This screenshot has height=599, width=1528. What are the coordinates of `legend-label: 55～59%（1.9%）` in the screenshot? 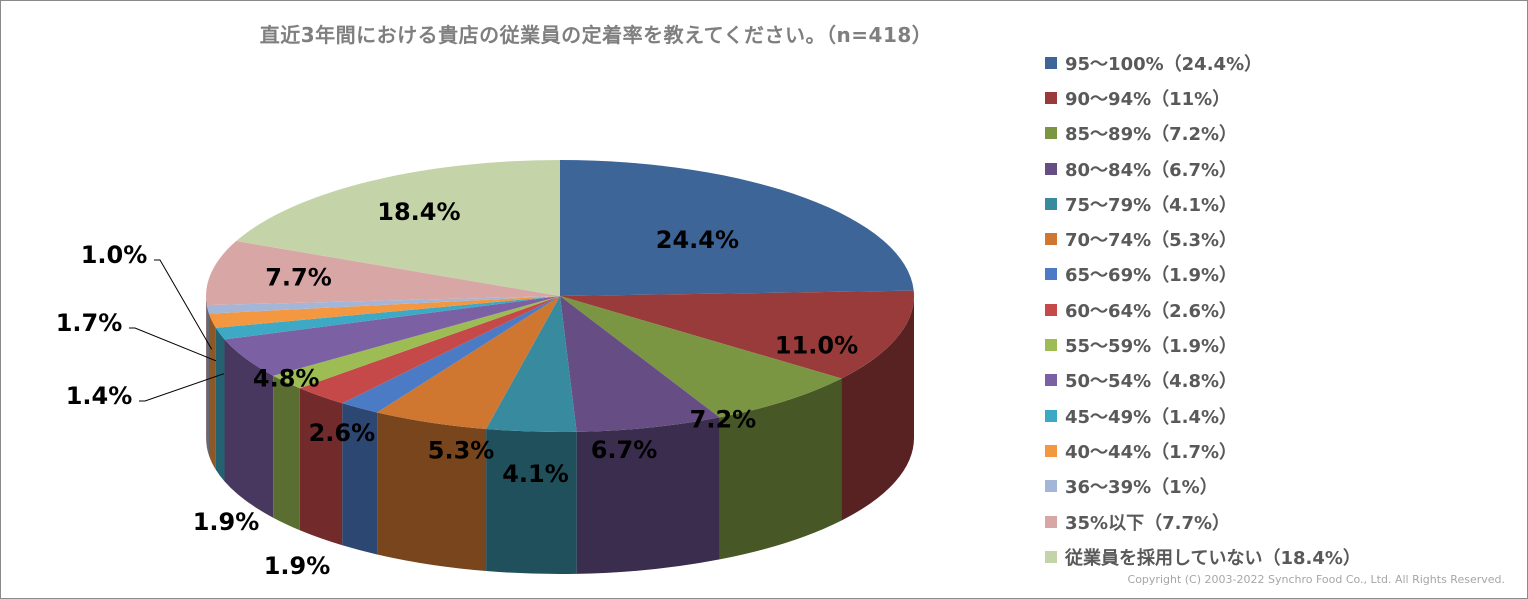 It's located at (1151, 347).